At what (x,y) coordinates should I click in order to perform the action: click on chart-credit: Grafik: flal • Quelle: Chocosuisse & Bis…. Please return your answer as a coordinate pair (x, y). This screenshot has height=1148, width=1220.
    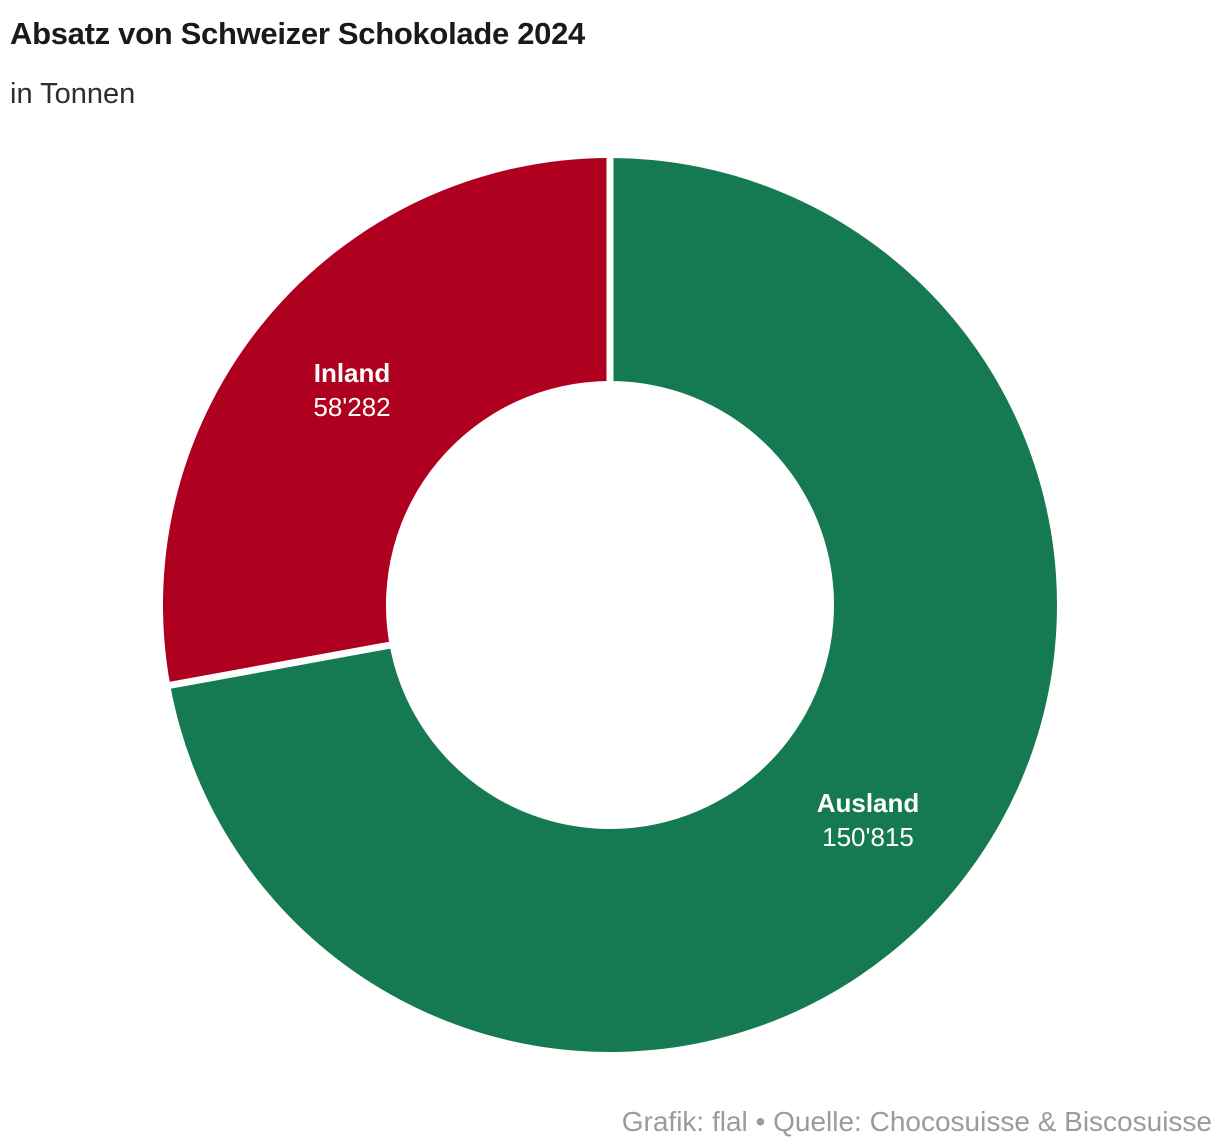
    Looking at the image, I should click on (916, 1121).